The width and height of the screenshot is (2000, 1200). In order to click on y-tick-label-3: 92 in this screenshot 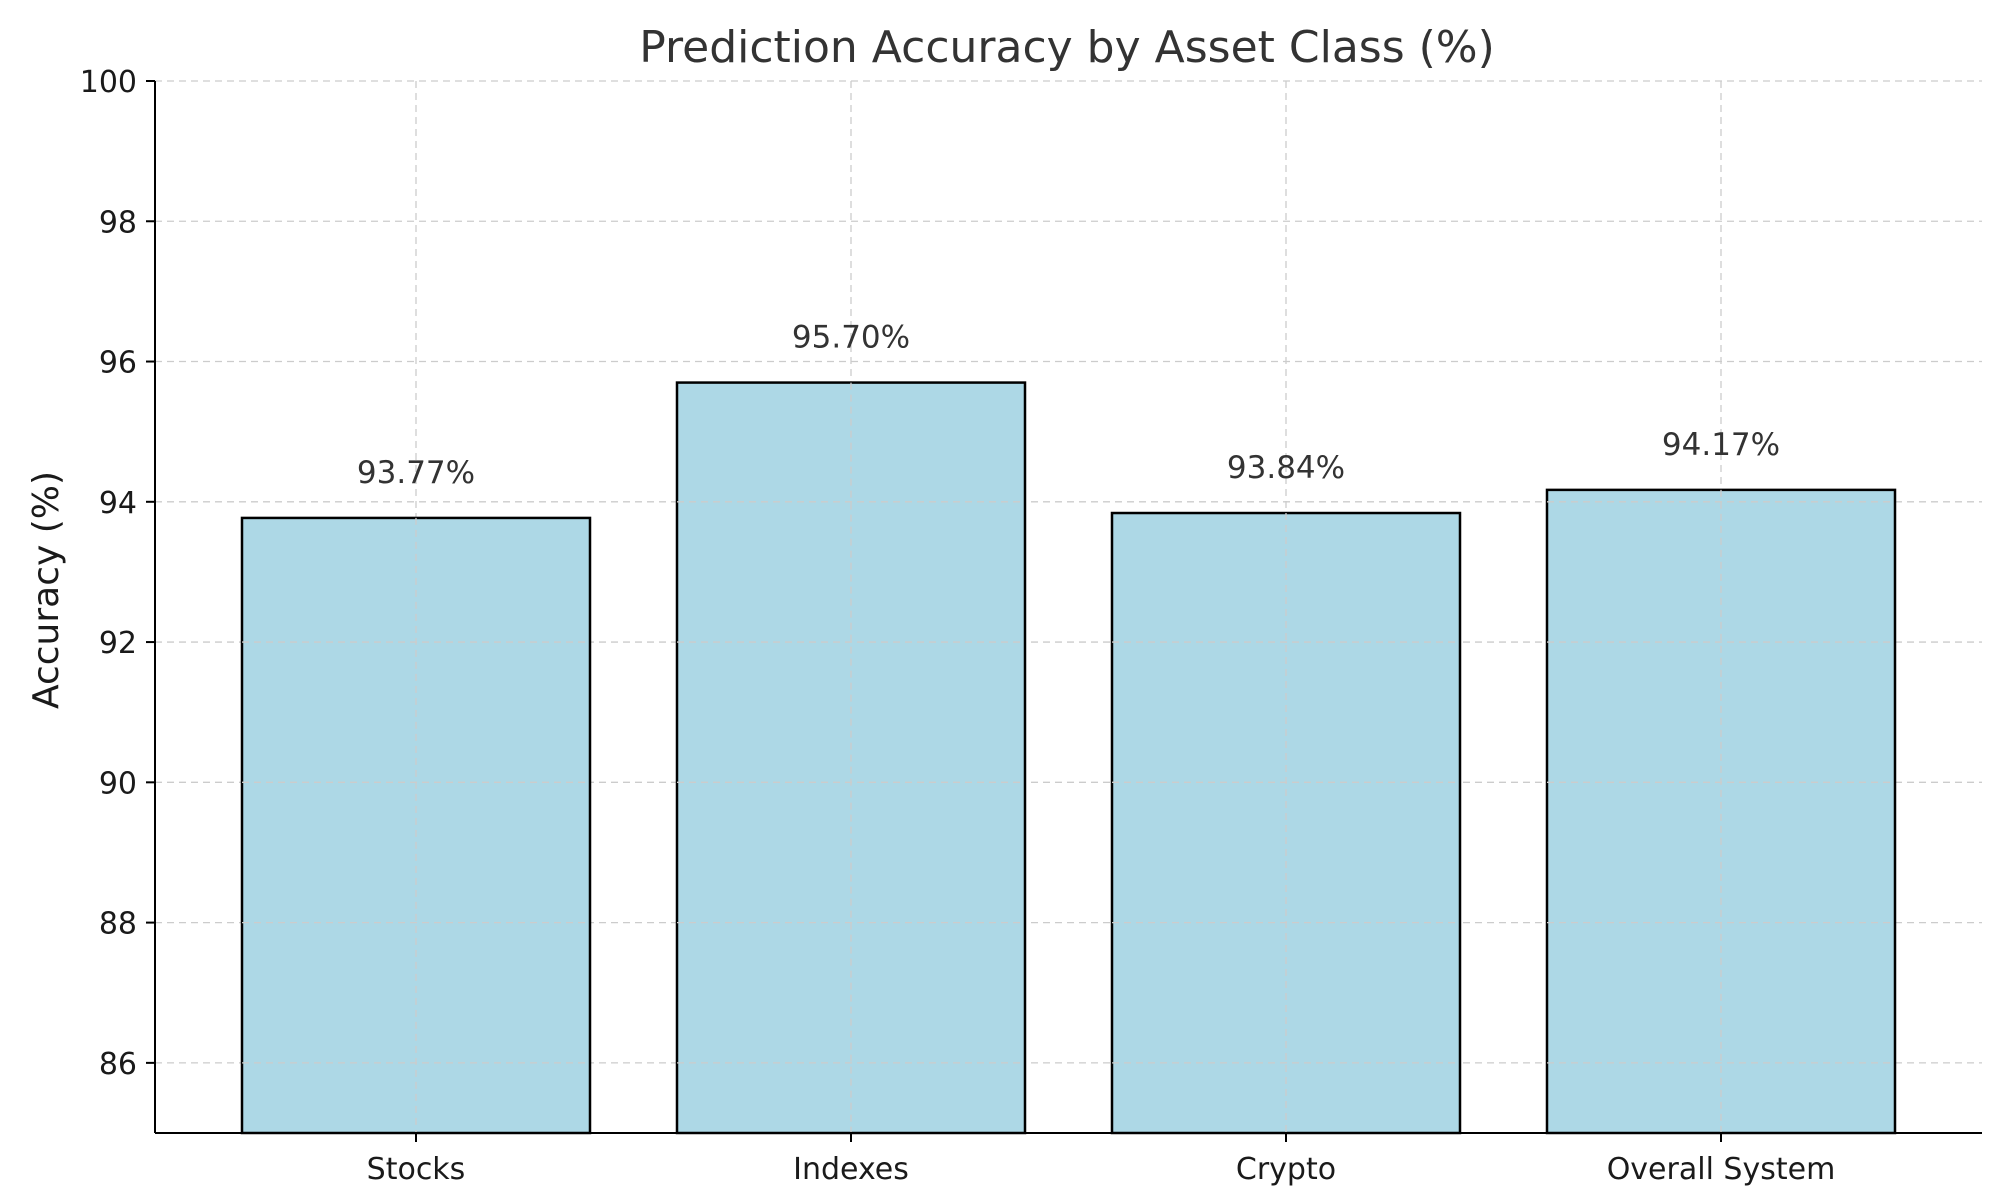, I will do `click(118, 643)`.